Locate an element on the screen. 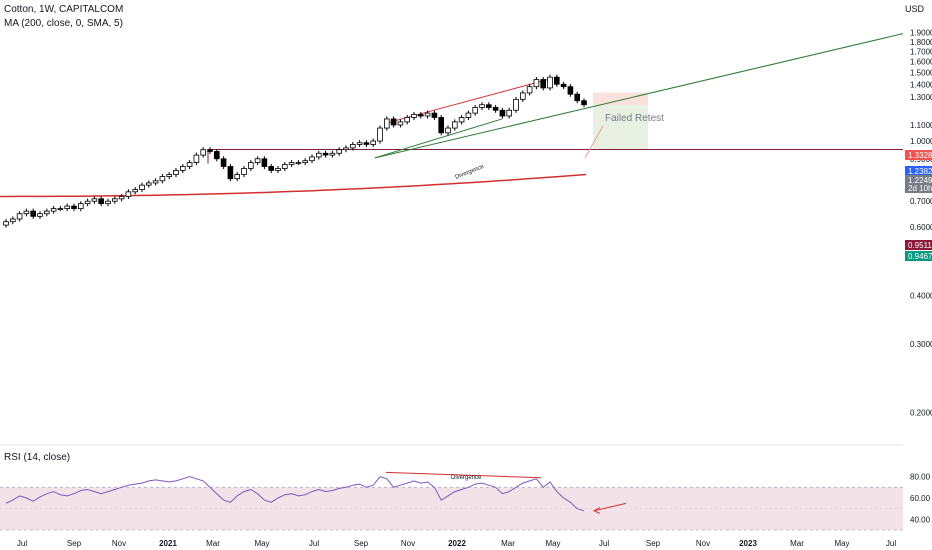  time-tick-label: Sep is located at coordinates (653, 543).